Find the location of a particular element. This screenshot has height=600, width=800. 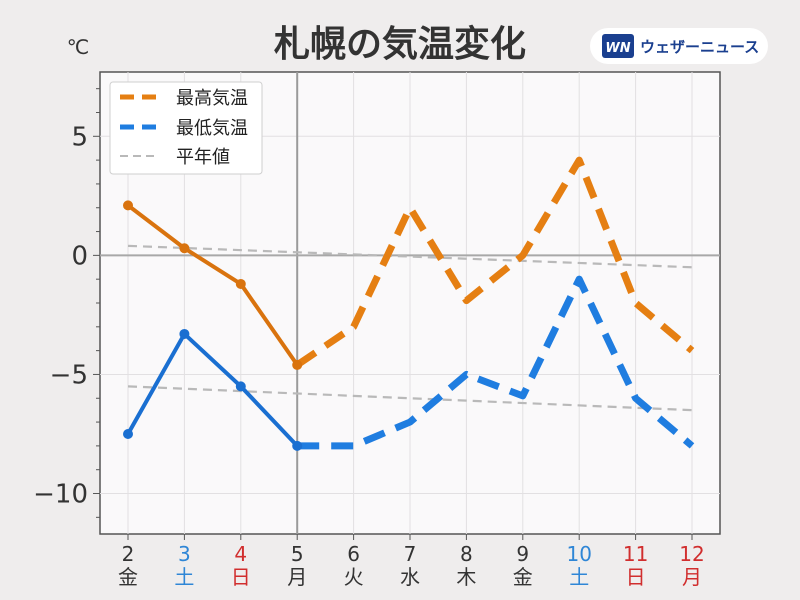

y-tick-label: −5 is located at coordinates (69, 375).